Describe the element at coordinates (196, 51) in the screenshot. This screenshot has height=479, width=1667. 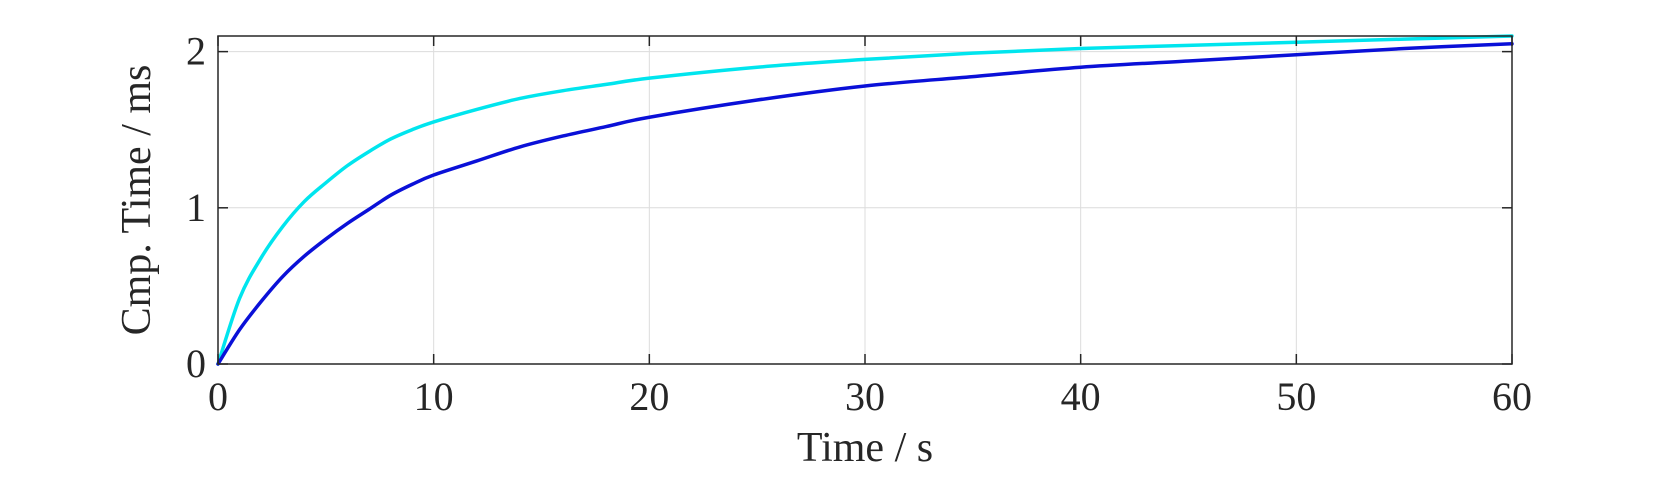
I see `y-tick-label: 2` at that location.